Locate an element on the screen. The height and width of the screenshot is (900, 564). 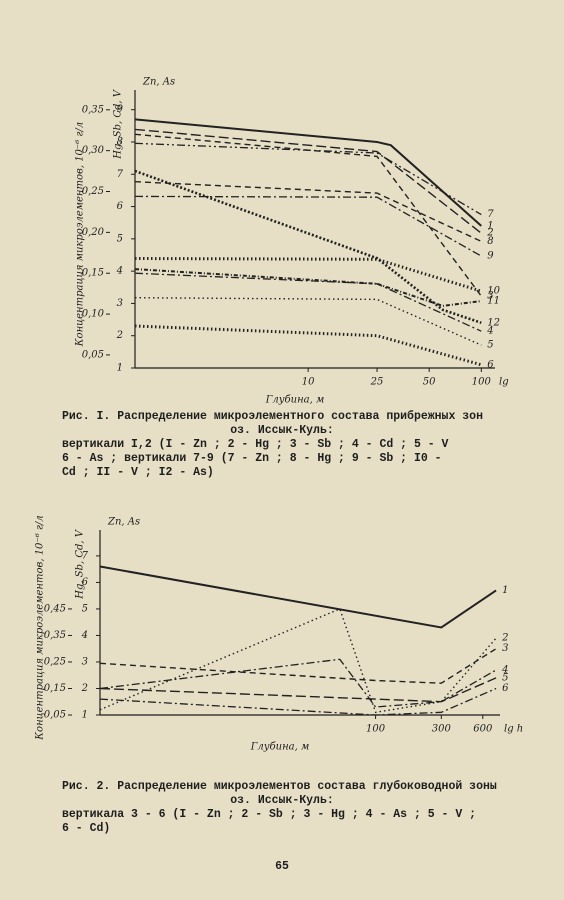
series-label: 10 is located at coordinates (493, 291).